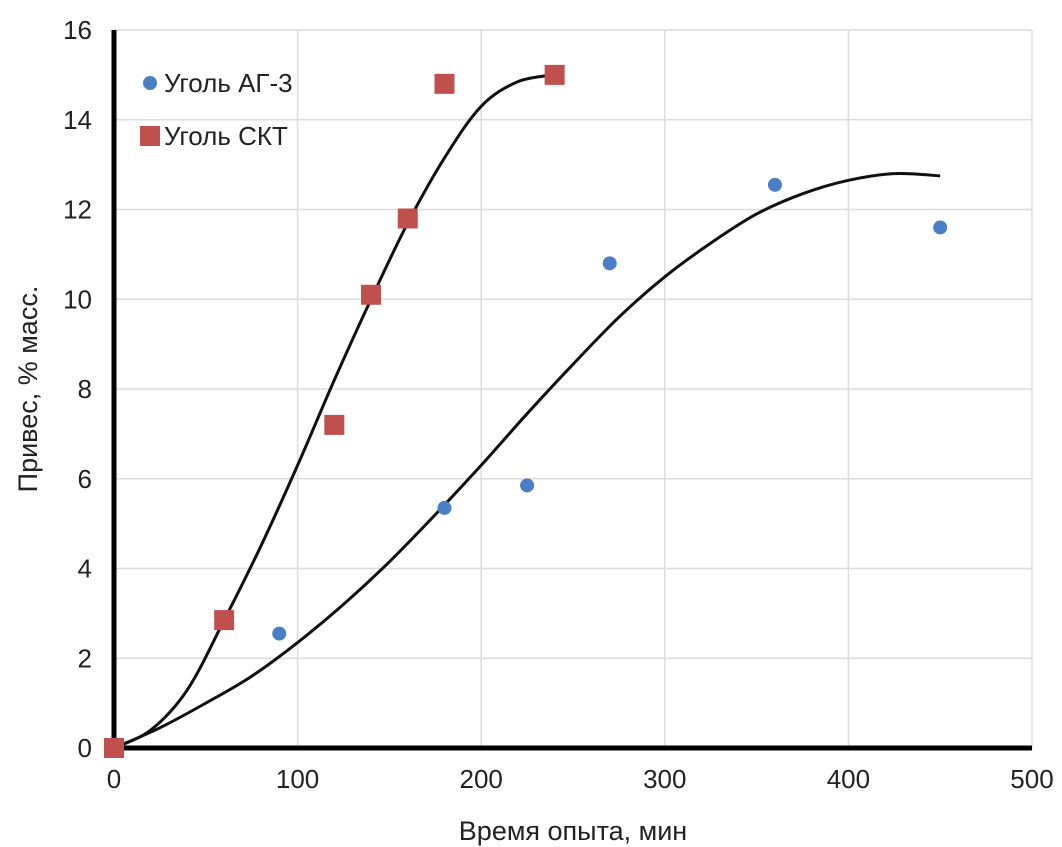 The height and width of the screenshot is (847, 1062). Describe the element at coordinates (216, 109) in the screenshot. I see `legend: Уголь АГ-3 Уголь СКТ` at that location.